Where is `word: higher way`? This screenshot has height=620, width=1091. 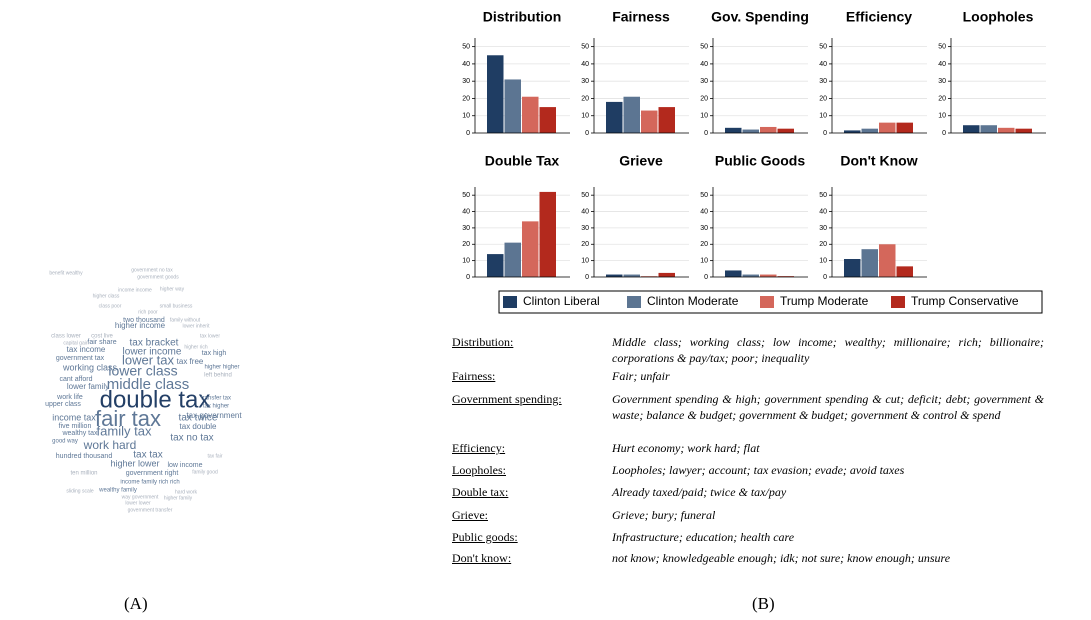 word: higher way is located at coordinates (172, 289).